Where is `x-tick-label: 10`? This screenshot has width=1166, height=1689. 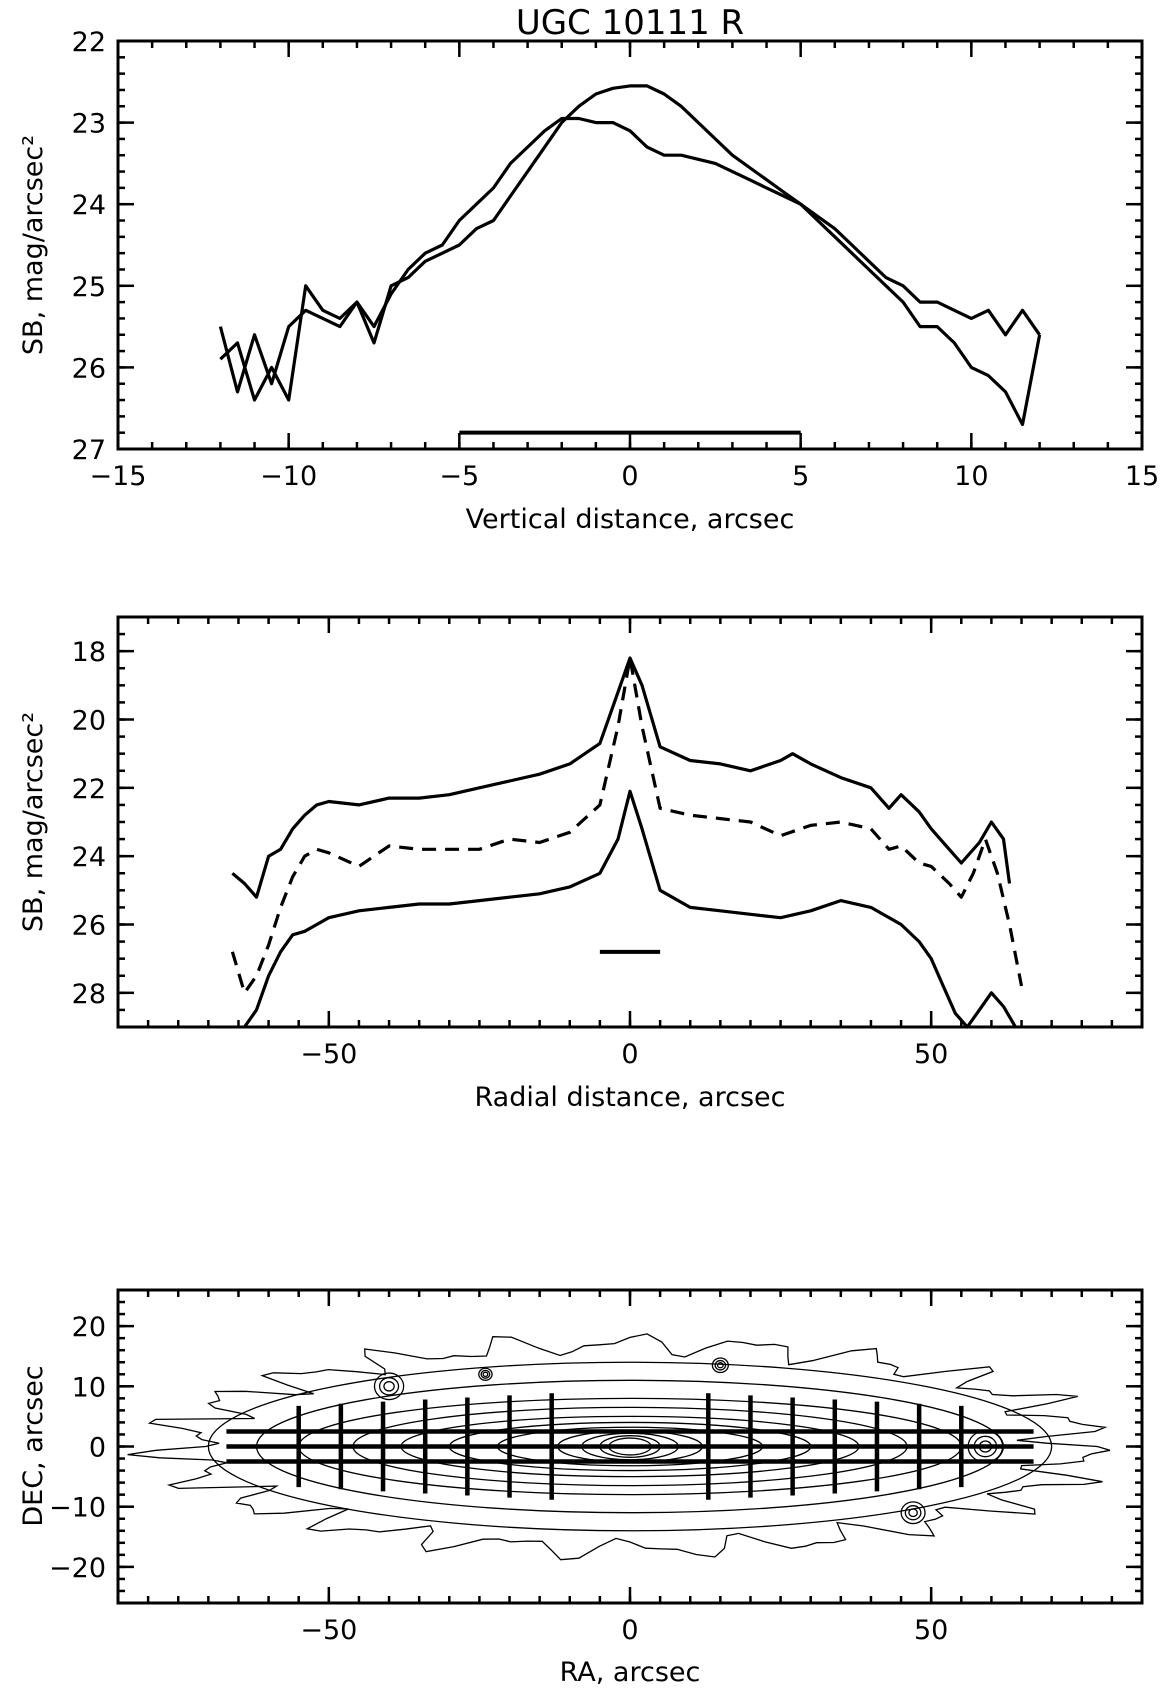 x-tick-label: 10 is located at coordinates (971, 476).